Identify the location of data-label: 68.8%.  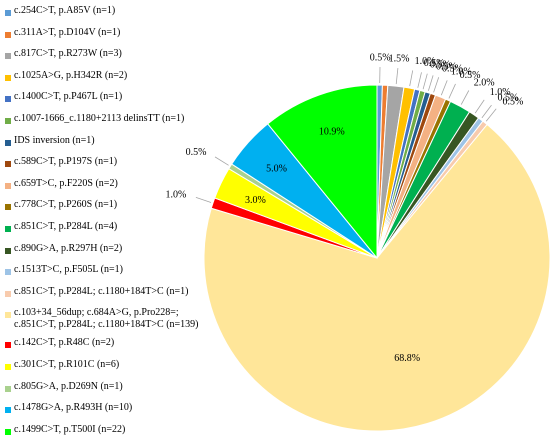
(407, 358).